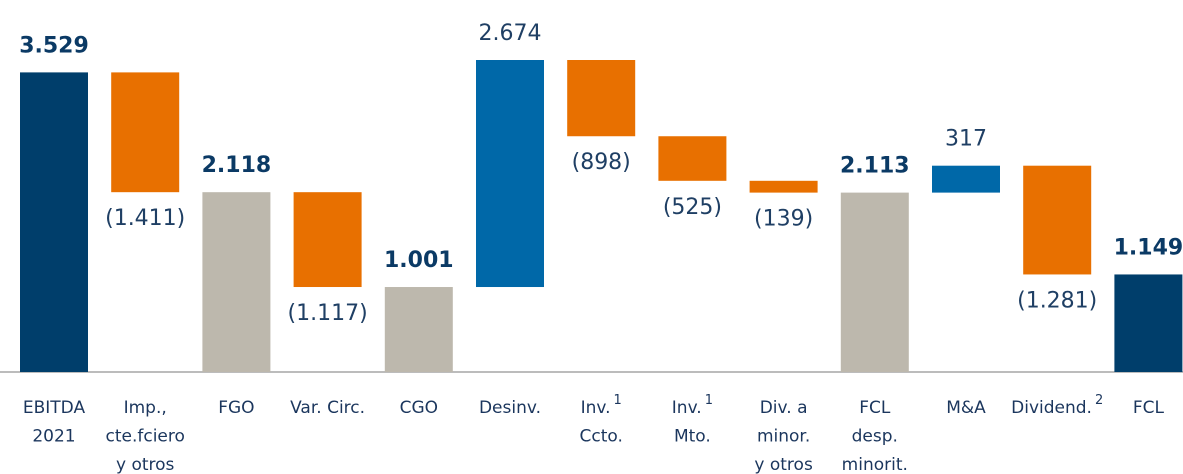 Image resolution: width=1183 pixels, height=474 pixels. I want to click on value-label: 317, so click(966, 139).